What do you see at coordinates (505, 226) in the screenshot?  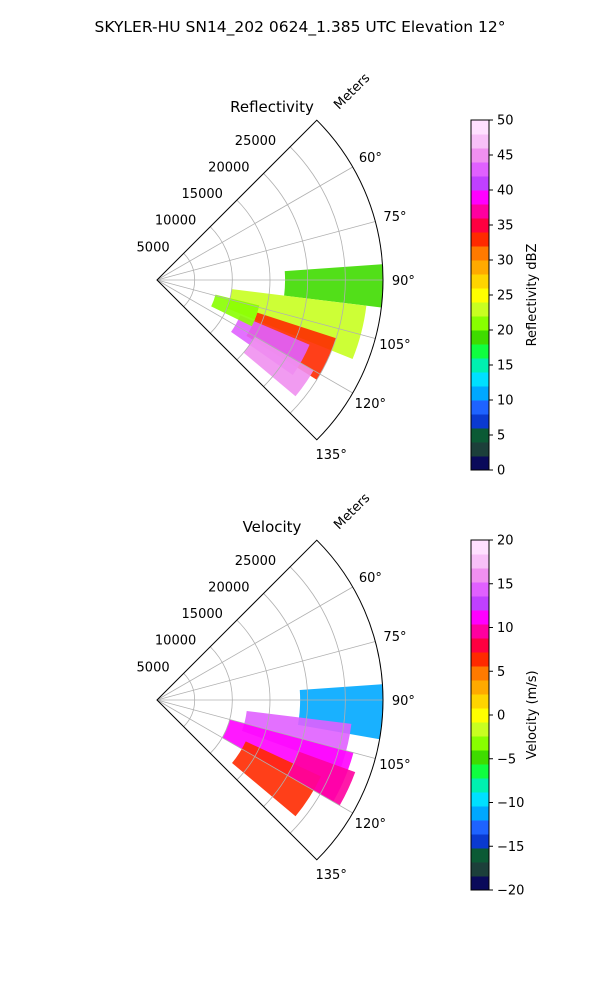 I see `colorbar-tick-label: 35` at bounding box center [505, 226].